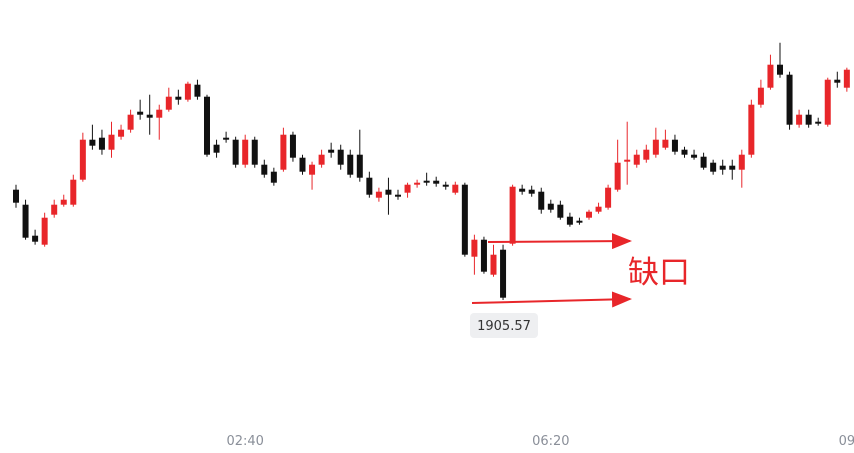 The image size is (854, 453). Describe the element at coordinates (550, 441) in the screenshot. I see `x-tick-label: 06:20` at that location.